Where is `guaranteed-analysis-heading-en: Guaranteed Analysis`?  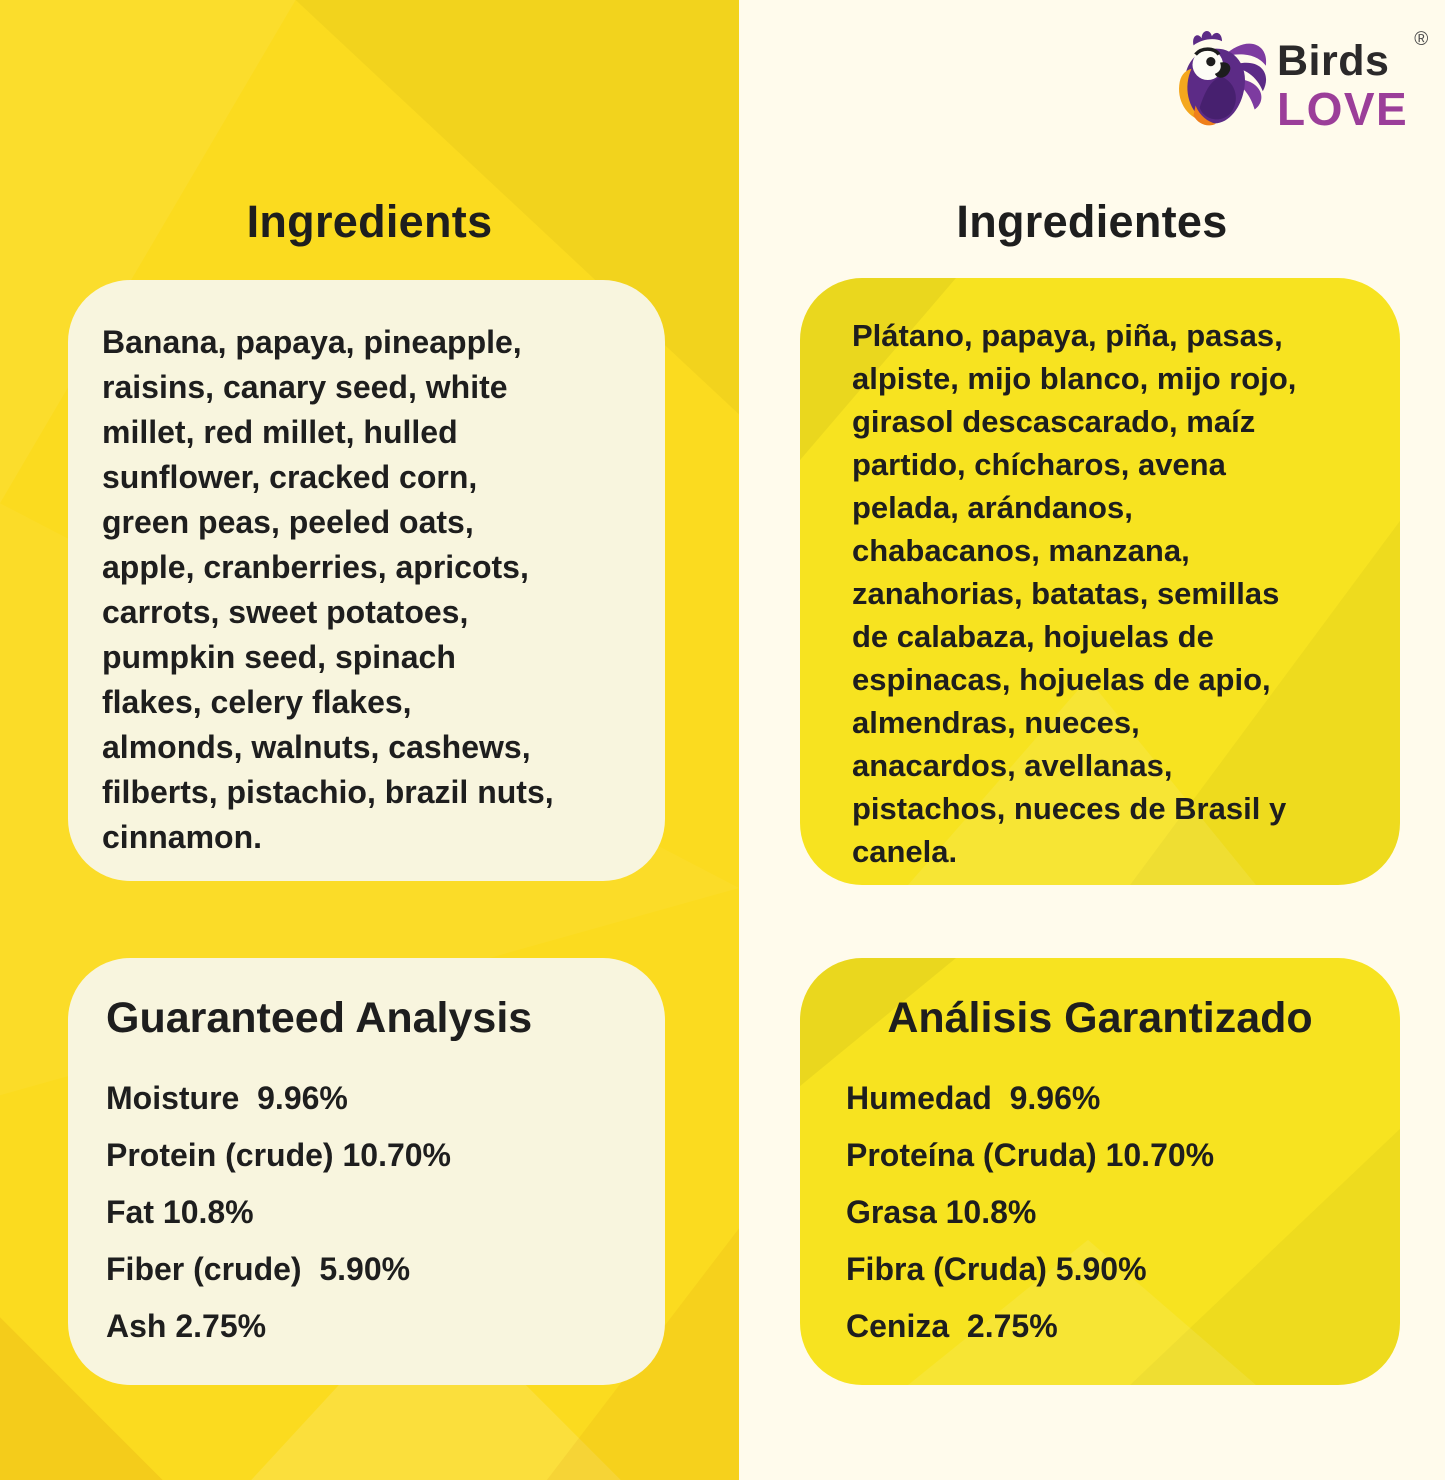
guaranteed-analysis-heading-en: Guaranteed Analysis is located at coordinates (319, 1018).